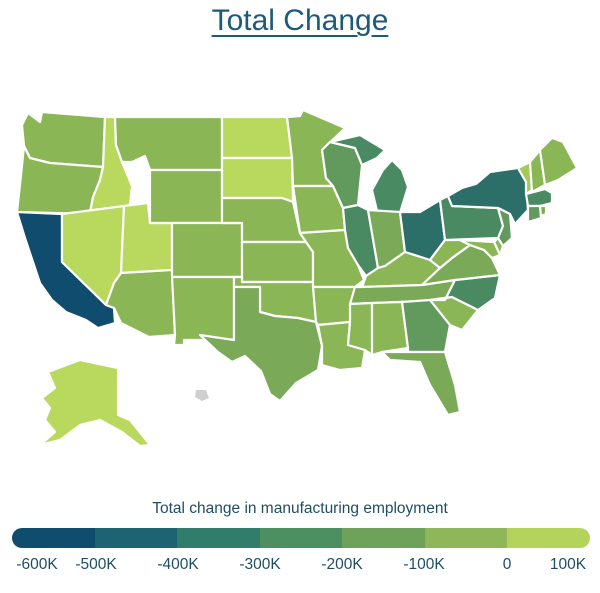 This screenshot has width=600, height=593. What do you see at coordinates (558, 161) in the screenshot?
I see `state-maine` at bounding box center [558, 161].